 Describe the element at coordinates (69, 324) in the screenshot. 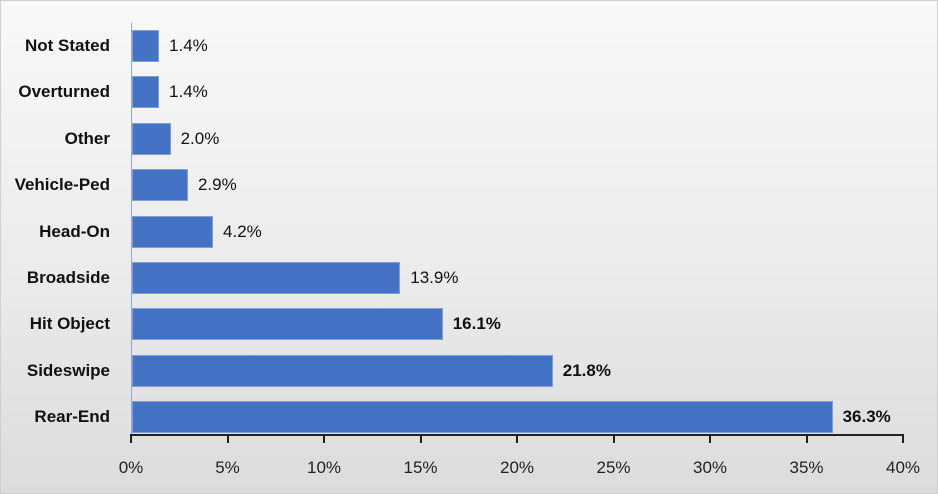

I see `category-label: Hit Object` at that location.